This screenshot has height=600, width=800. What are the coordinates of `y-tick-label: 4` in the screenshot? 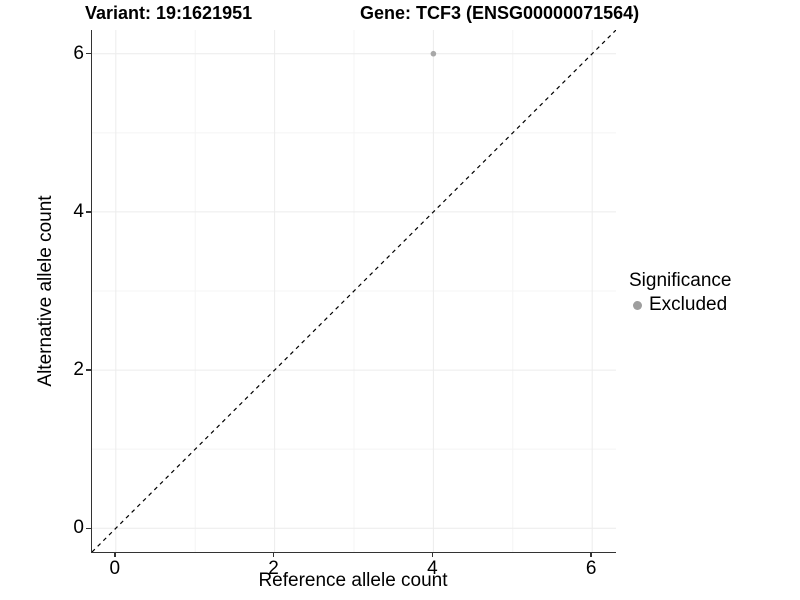 It's located at (78, 211).